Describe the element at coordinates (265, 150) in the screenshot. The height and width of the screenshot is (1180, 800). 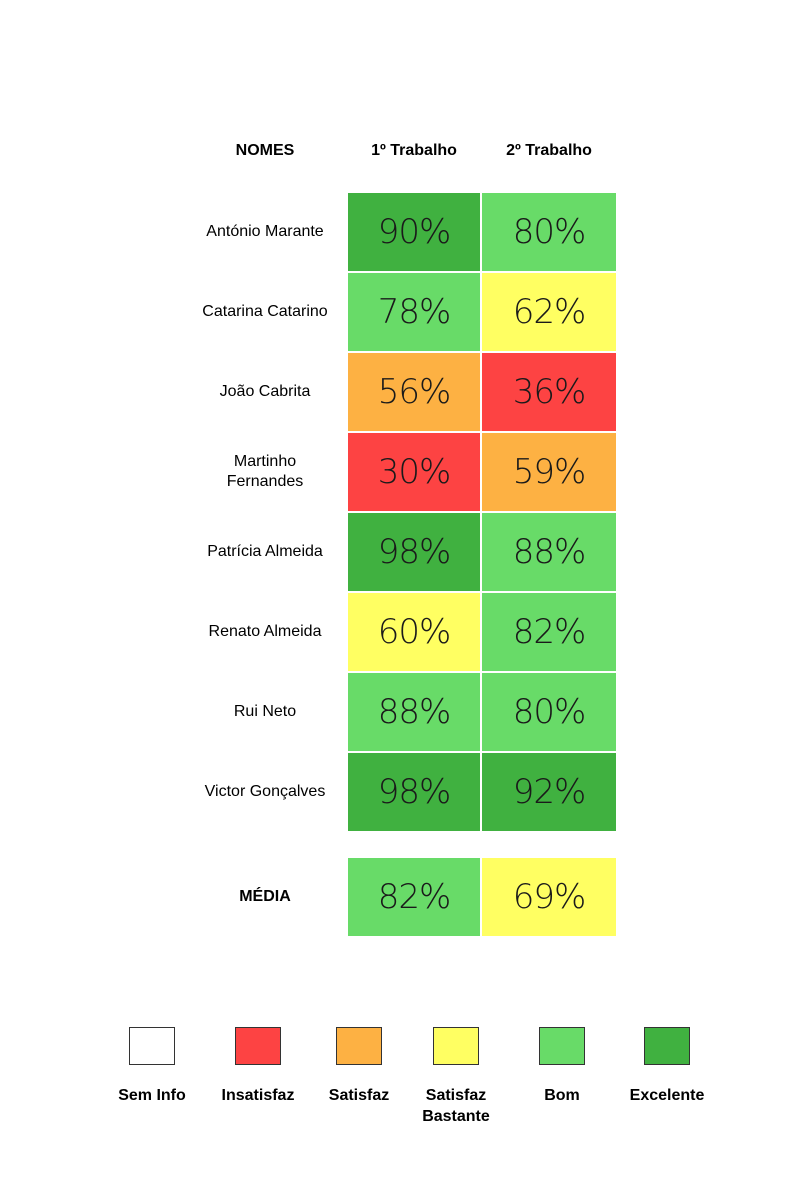
I see `names-column-header: NOMES` at that location.